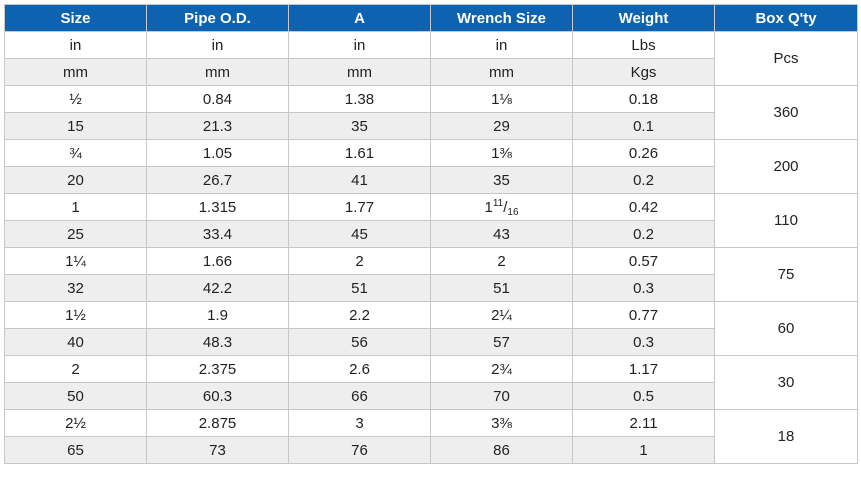 Image resolution: width=861 pixels, height=481 pixels. Describe the element at coordinates (643, 423) in the screenshot. I see `weight-lbs-cell: 2.11` at that location.